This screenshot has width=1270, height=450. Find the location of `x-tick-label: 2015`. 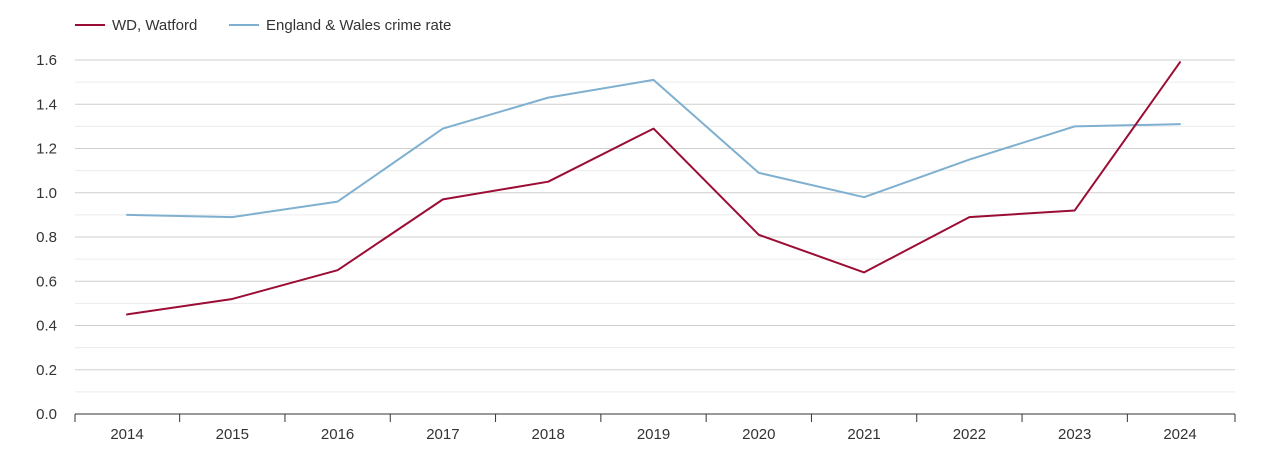

x-tick-label: 2015 is located at coordinates (232, 434).